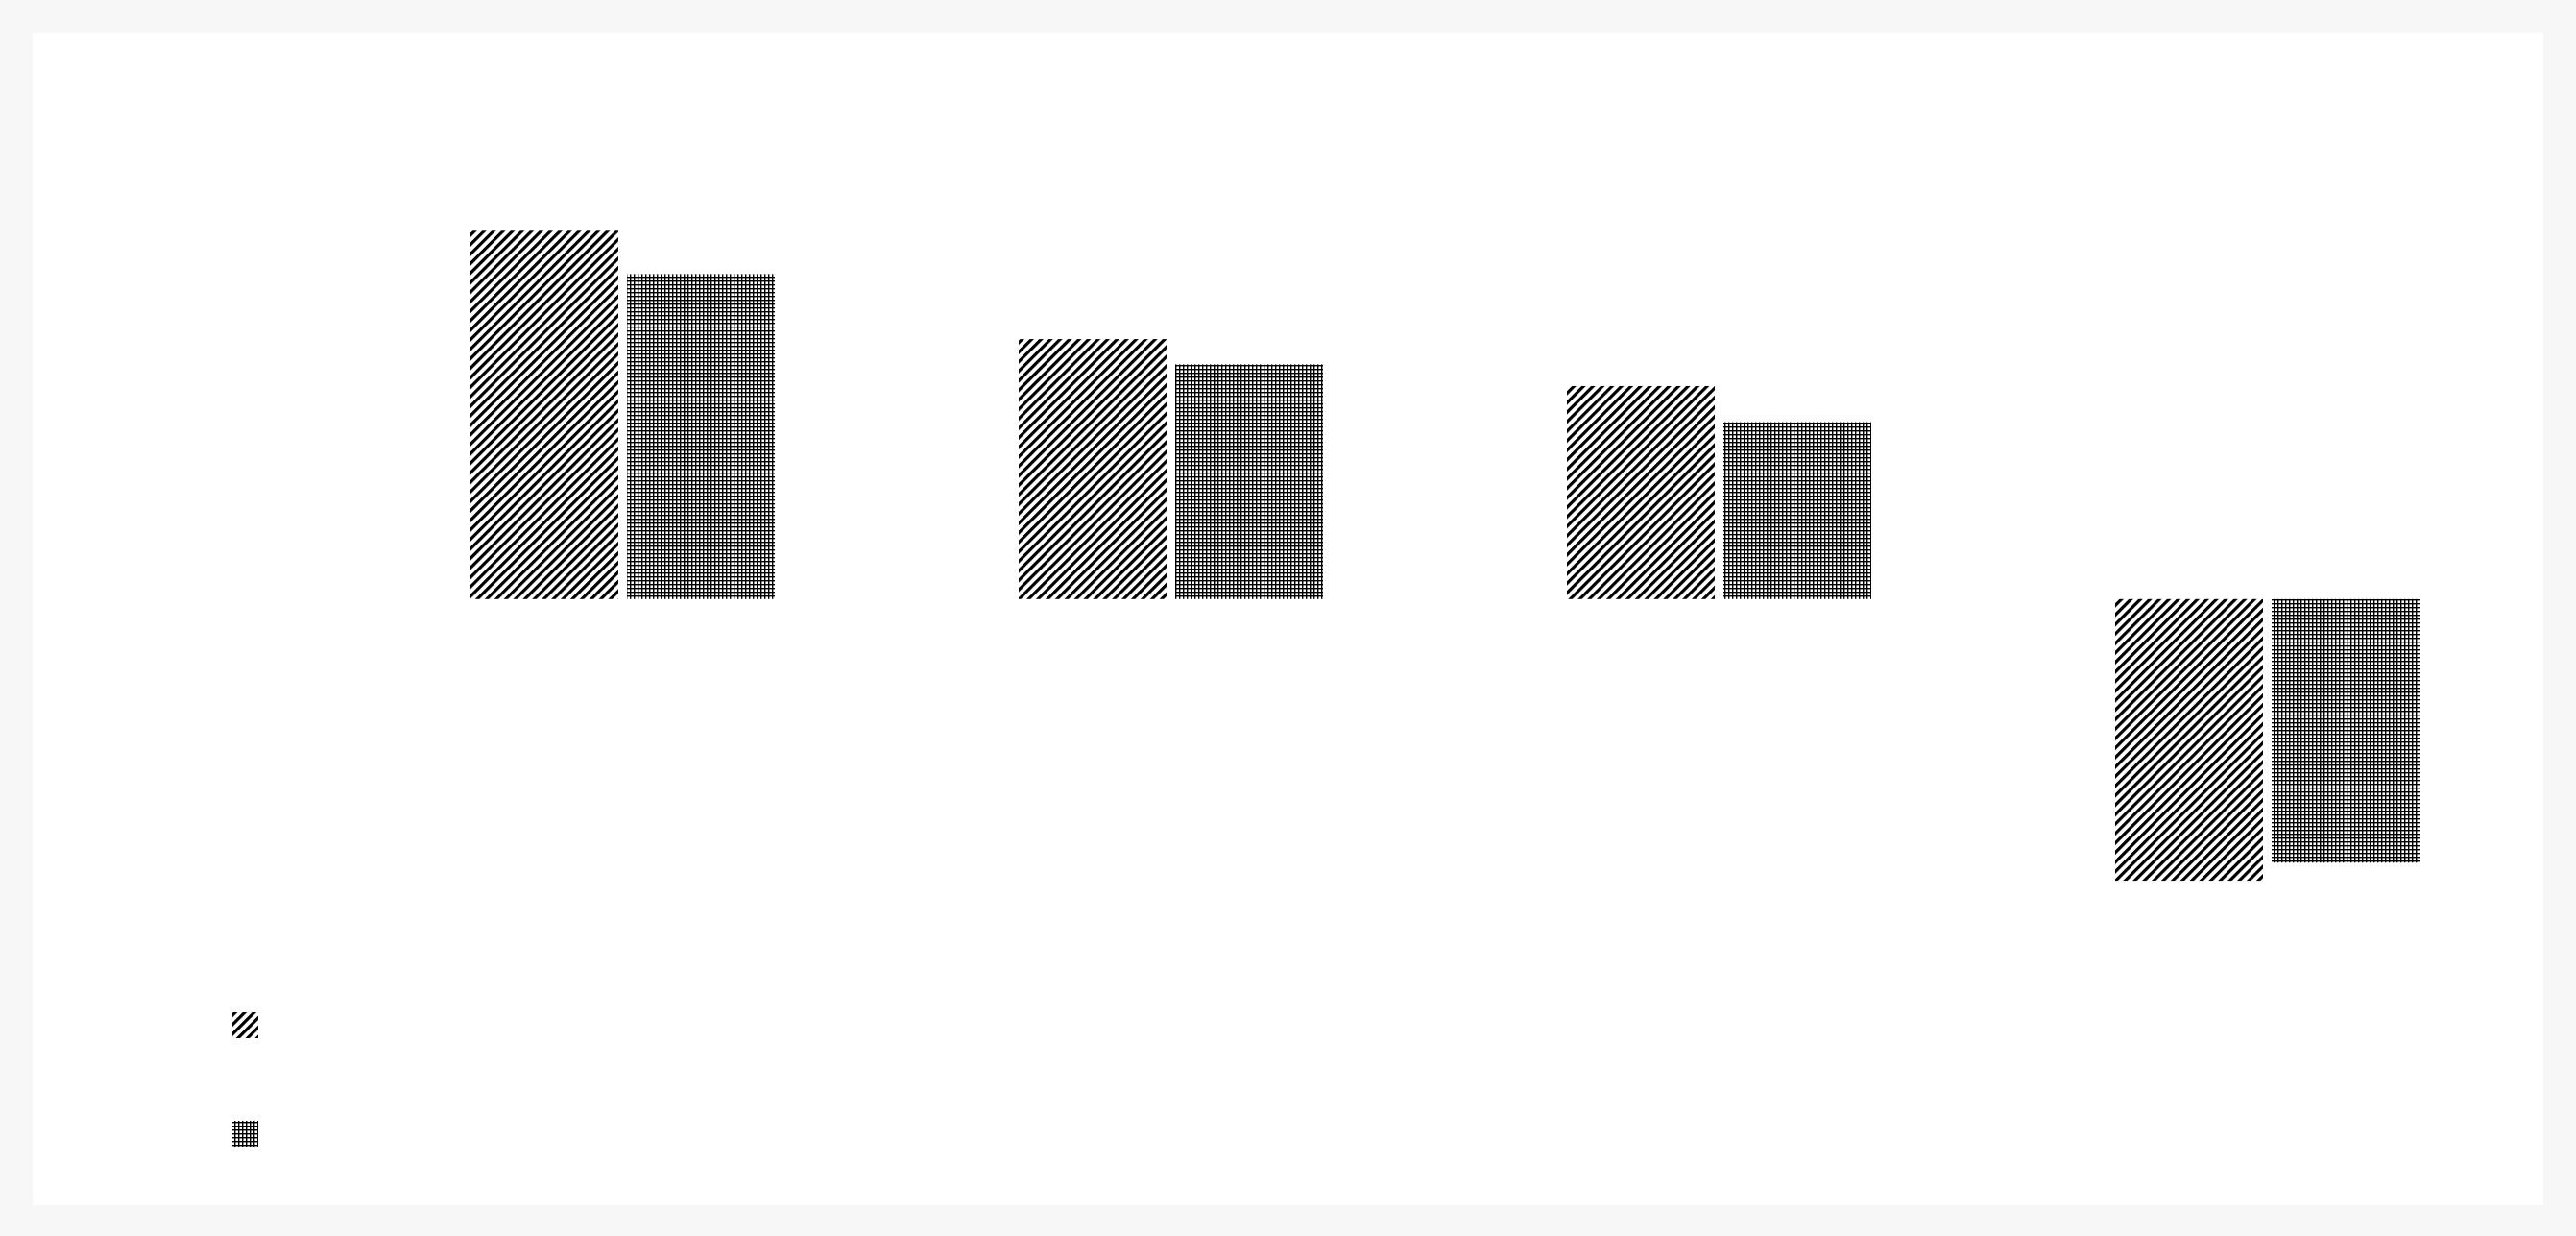 The image size is (2576, 1236). What do you see at coordinates (245, 1080) in the screenshot?
I see `legend` at bounding box center [245, 1080].